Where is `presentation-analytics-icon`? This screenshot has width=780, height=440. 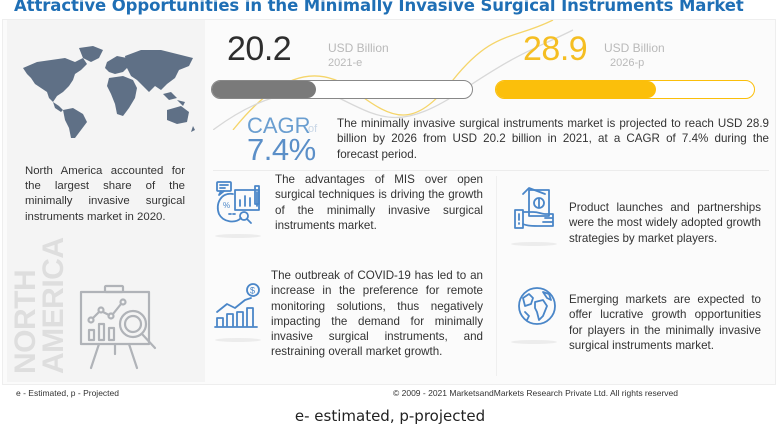
presentation-analytics-icon is located at coordinates (118, 327).